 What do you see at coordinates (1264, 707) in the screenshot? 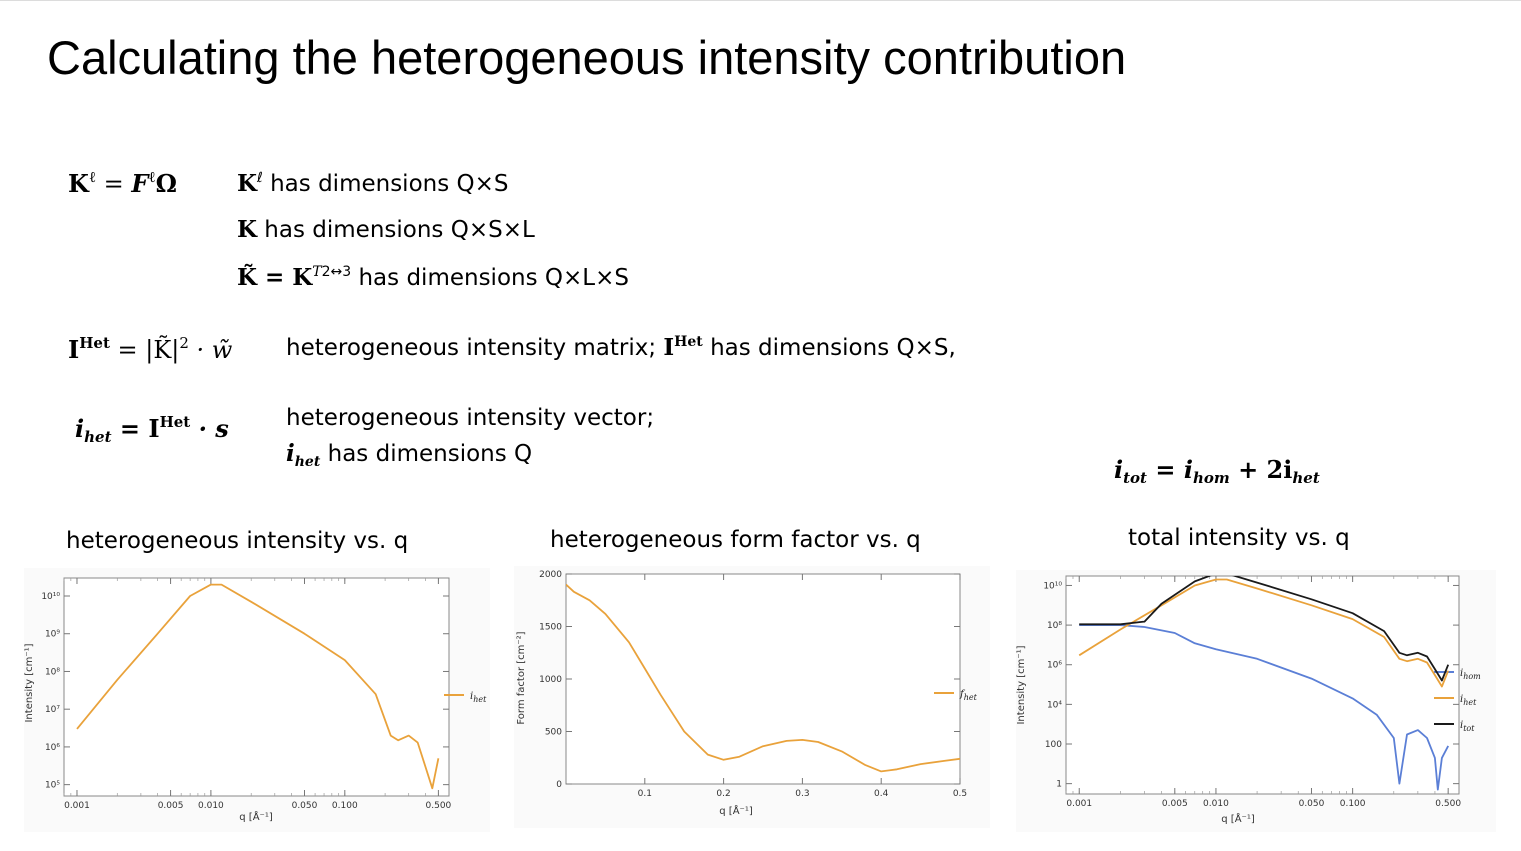
I see `series-line-ihom` at bounding box center [1264, 707].